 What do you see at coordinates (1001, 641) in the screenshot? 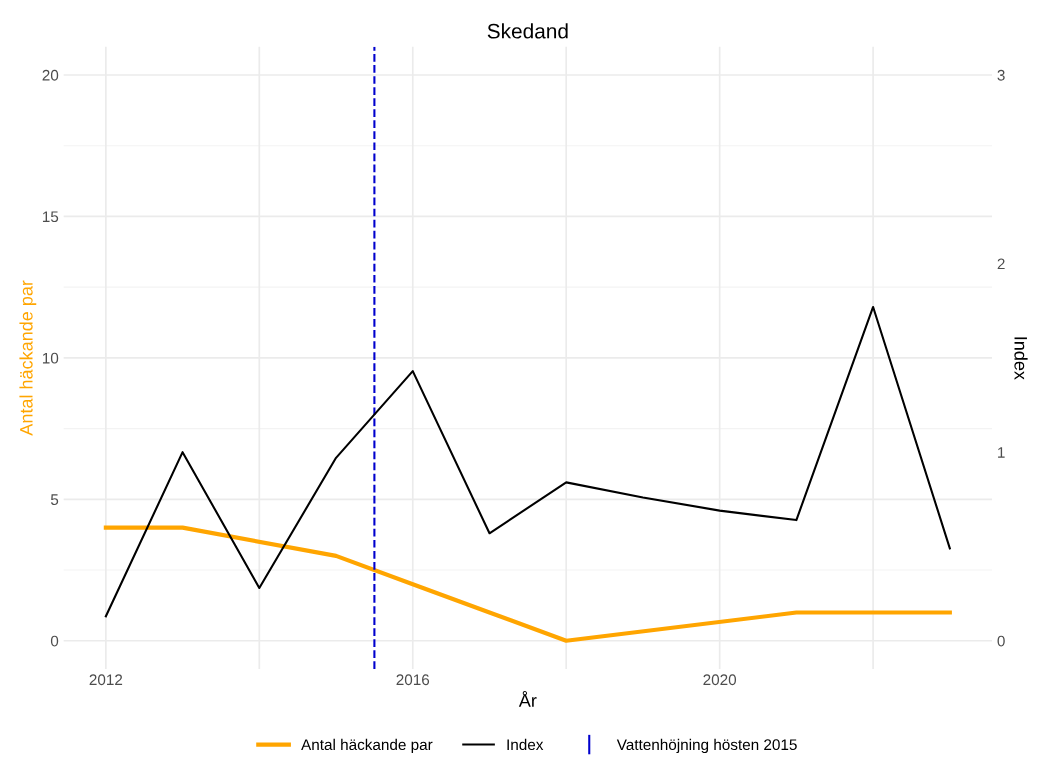
I see `y2-tick-label: 0` at bounding box center [1001, 641].